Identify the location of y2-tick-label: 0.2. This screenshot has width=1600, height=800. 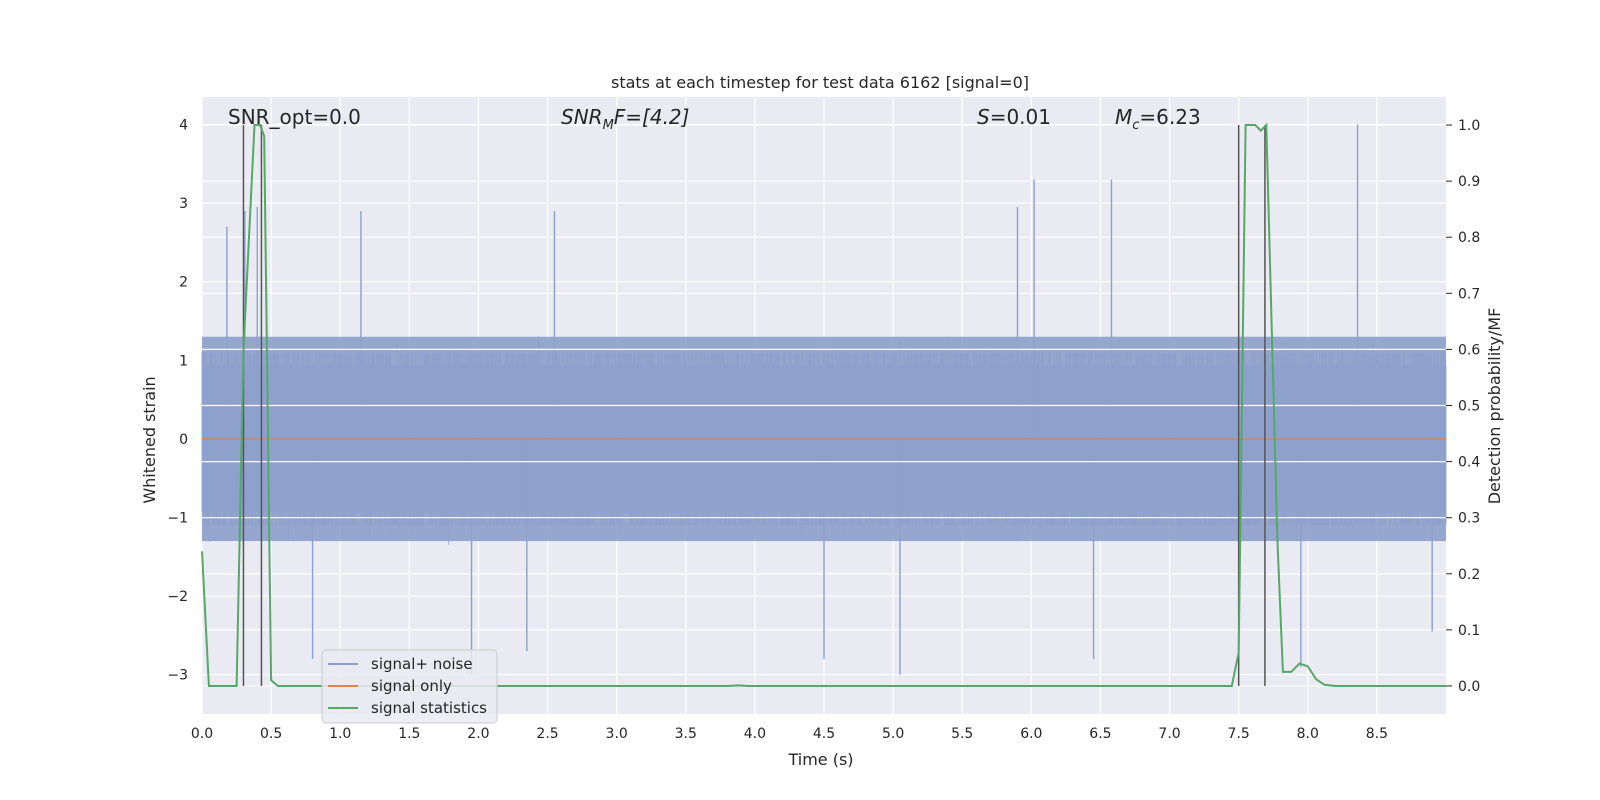
(1469, 575).